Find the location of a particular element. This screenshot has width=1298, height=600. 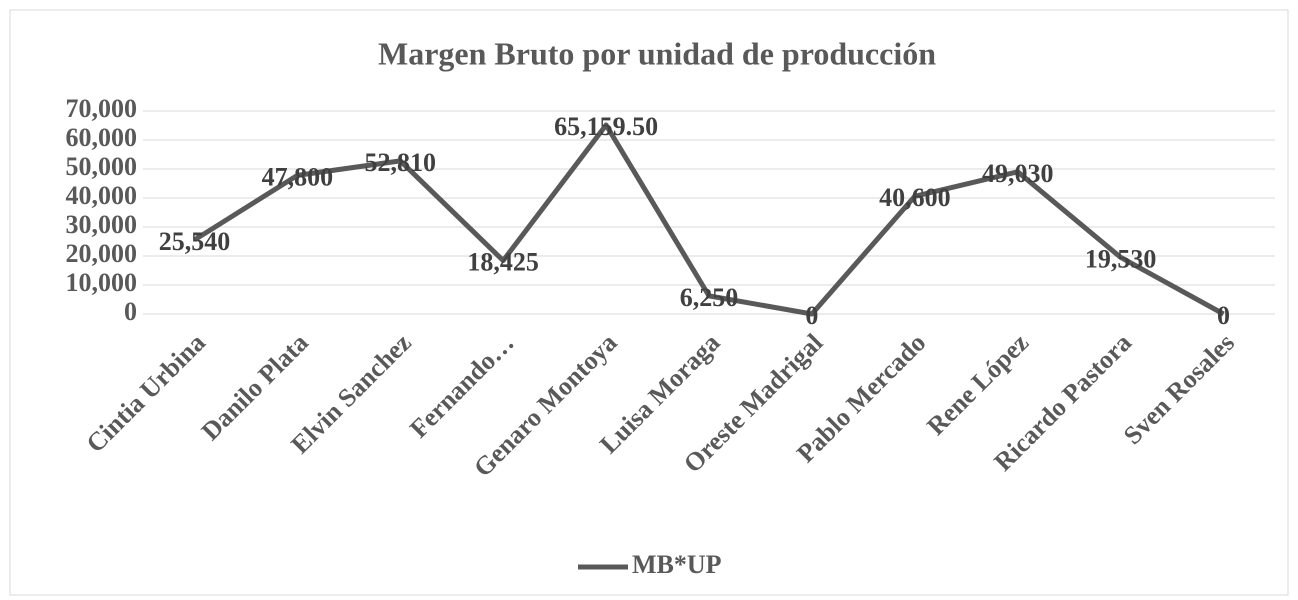

y-tick-label: 60,000 is located at coordinates (102, 137).